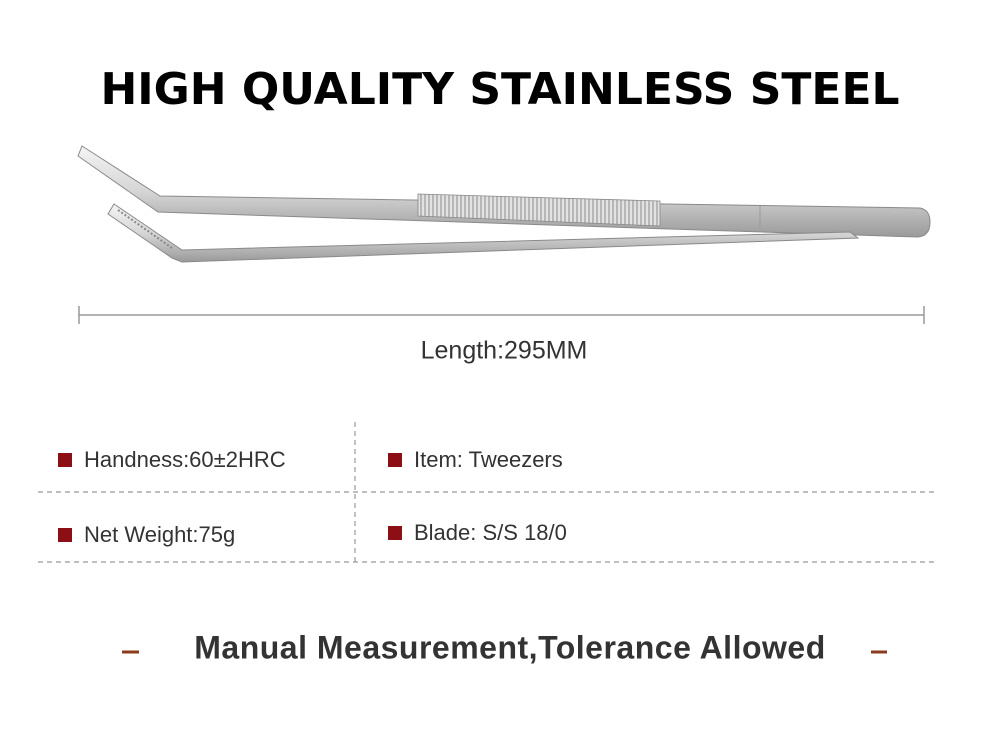  Describe the element at coordinates (504, 351) in the screenshot. I see `length-label: Length:295MM` at that location.